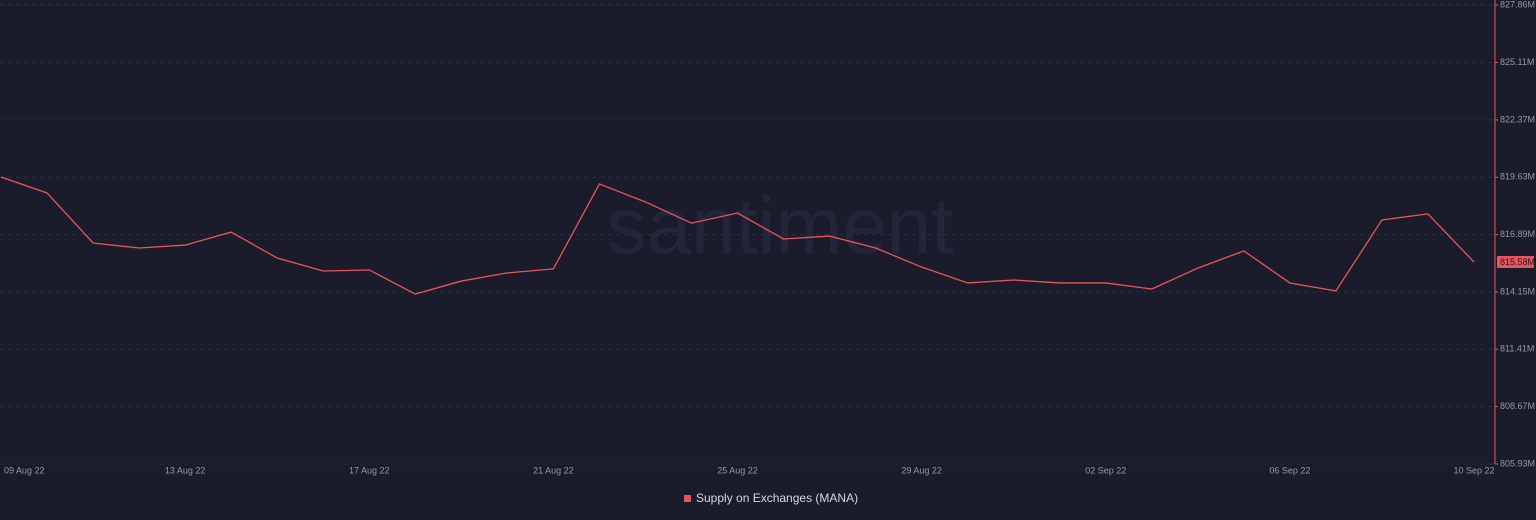  What do you see at coordinates (553, 470) in the screenshot?
I see `x-tick-label: 21 Aug 22` at bounding box center [553, 470].